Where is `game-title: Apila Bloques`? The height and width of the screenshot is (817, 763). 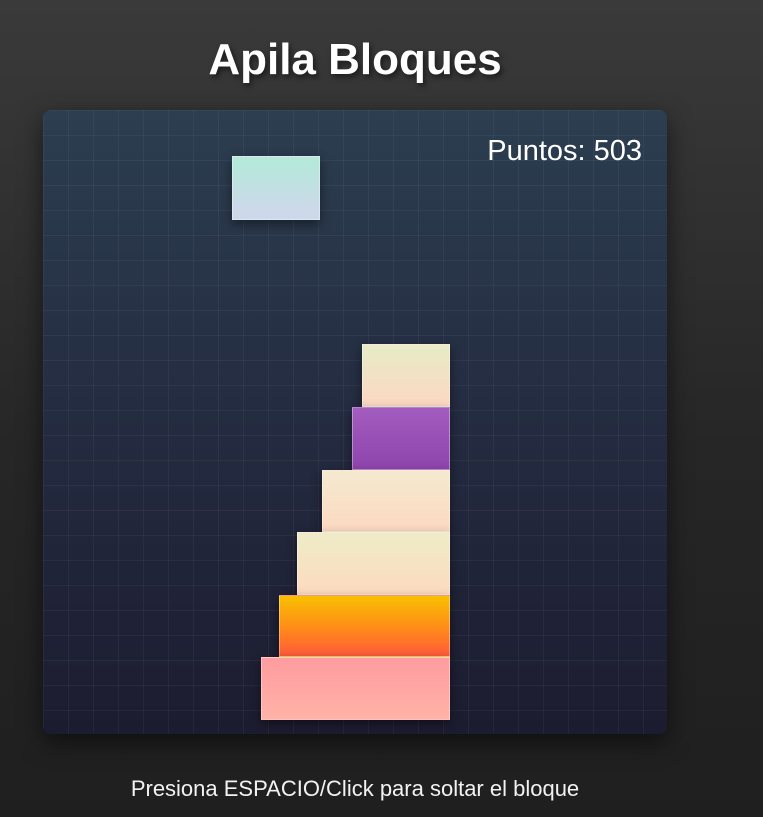
game-title: Apila Bloques is located at coordinates (355, 59).